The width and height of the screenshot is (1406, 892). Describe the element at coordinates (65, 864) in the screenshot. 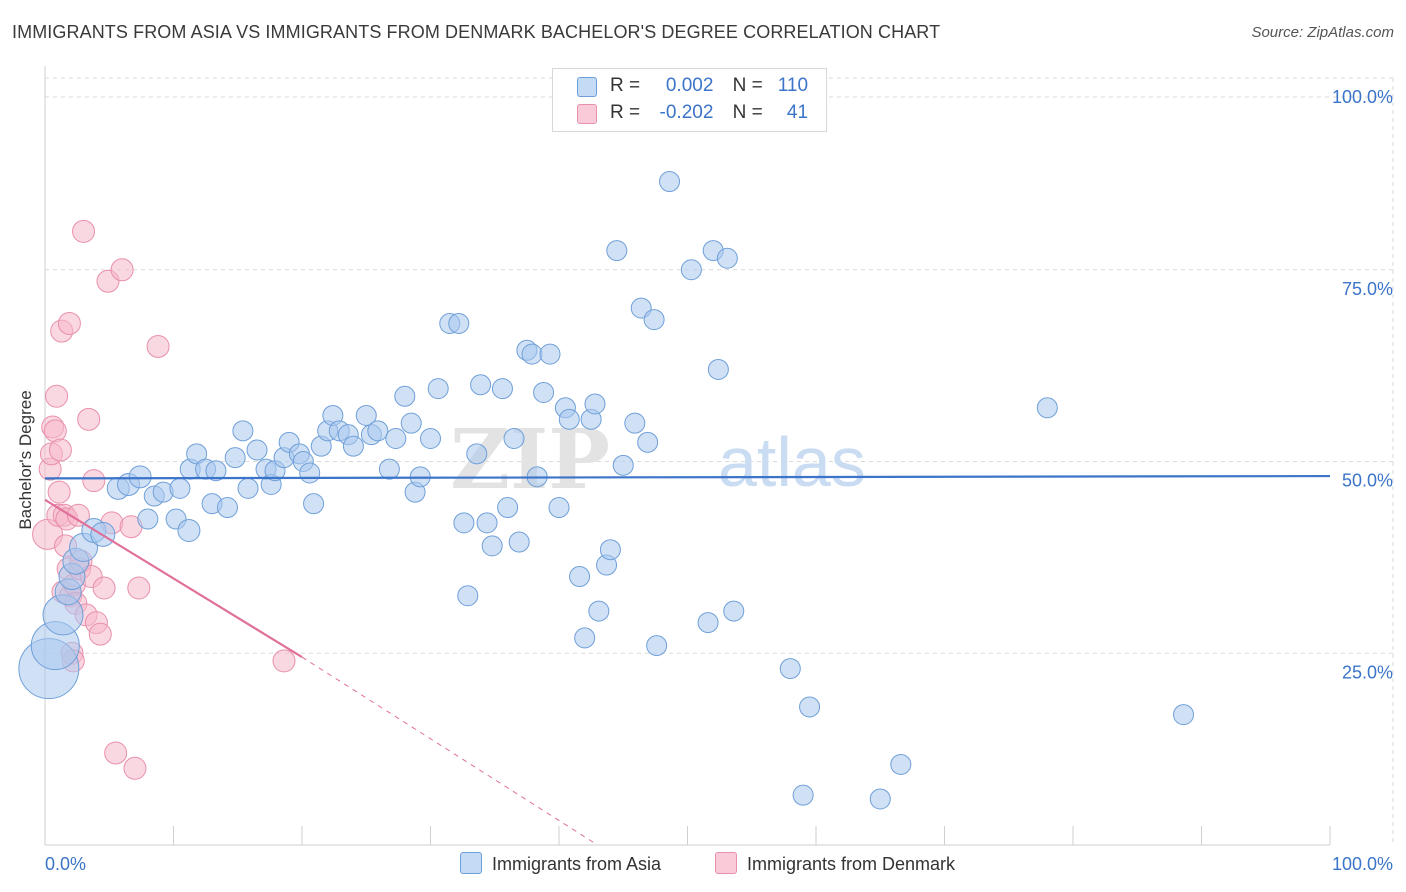

I see `x-tick-label-min: 0.0%` at that location.